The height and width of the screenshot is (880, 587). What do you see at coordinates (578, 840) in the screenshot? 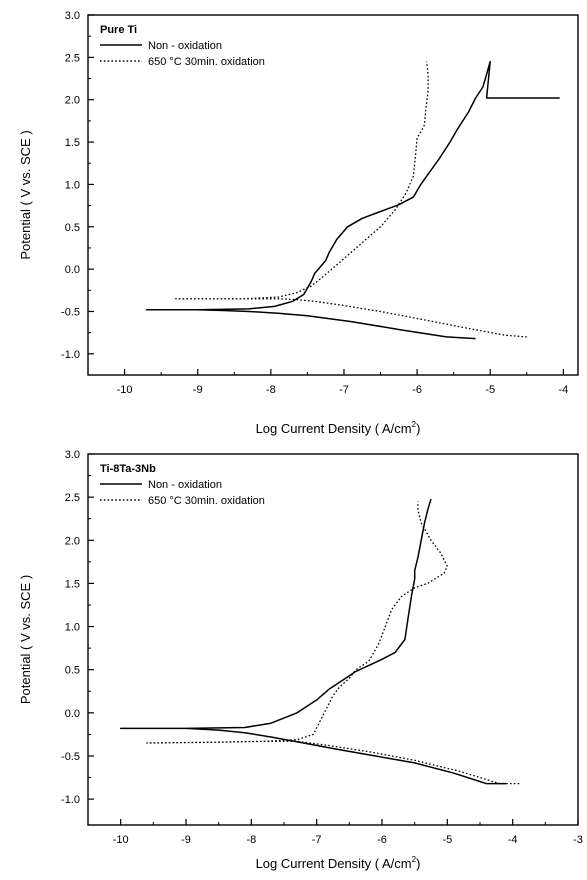
I see `x-tick-label: -3` at bounding box center [578, 840].